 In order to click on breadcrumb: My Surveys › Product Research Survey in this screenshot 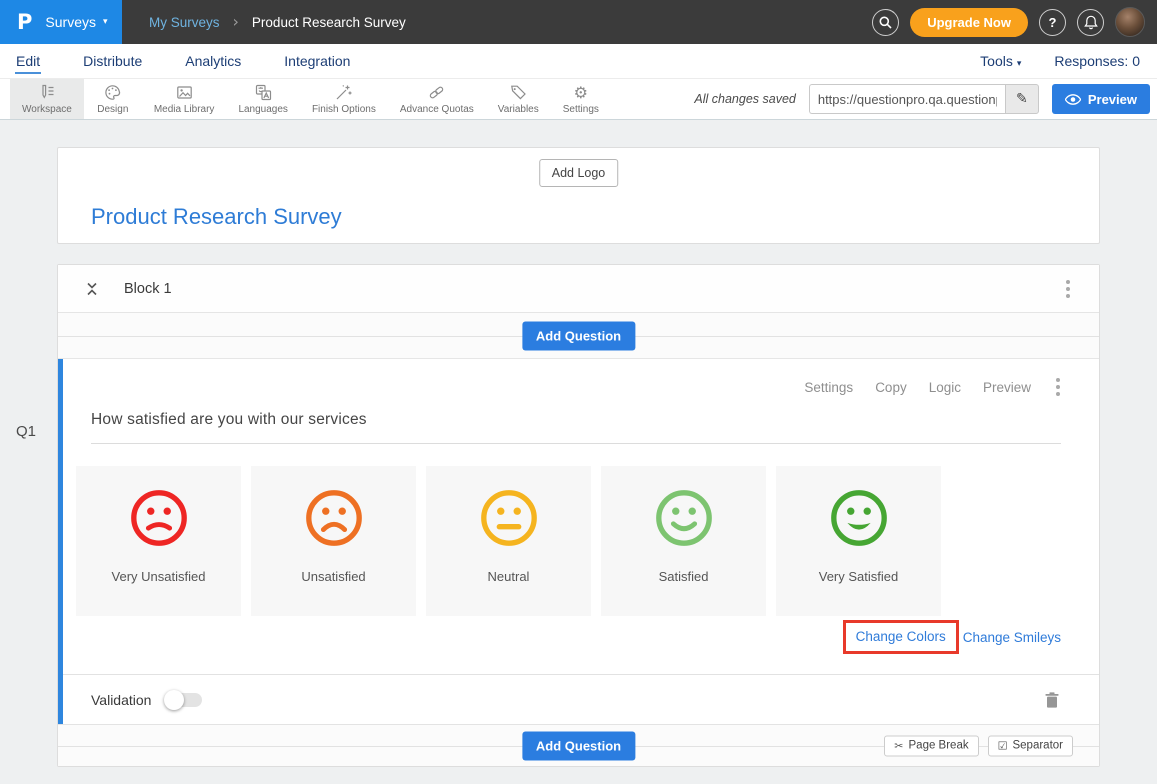, I will do `click(277, 22)`.